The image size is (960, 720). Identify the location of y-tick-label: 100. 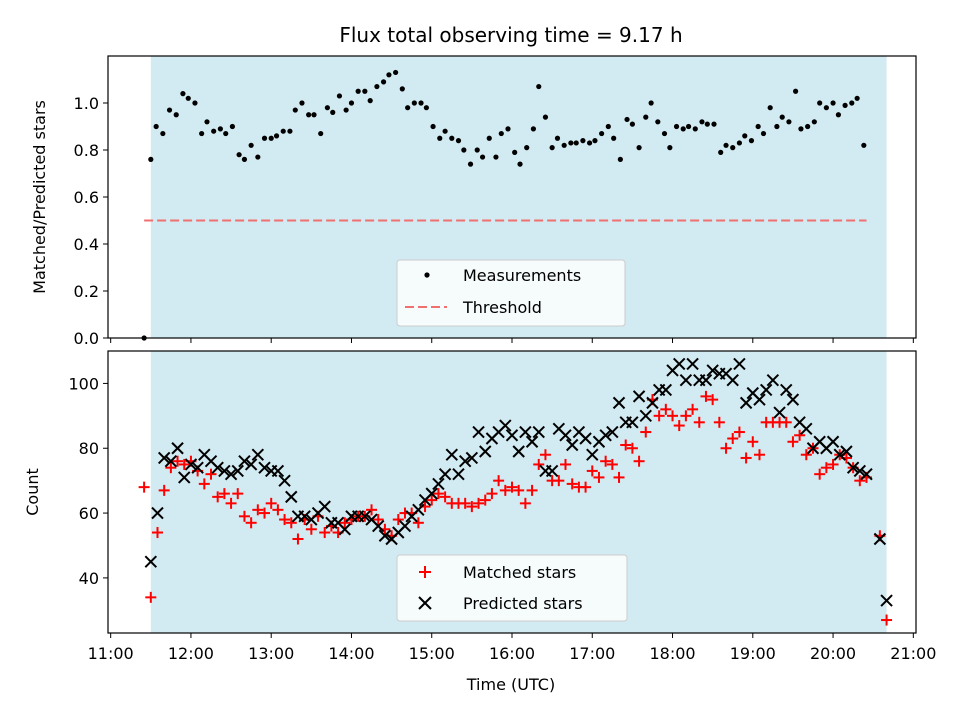
(83, 383).